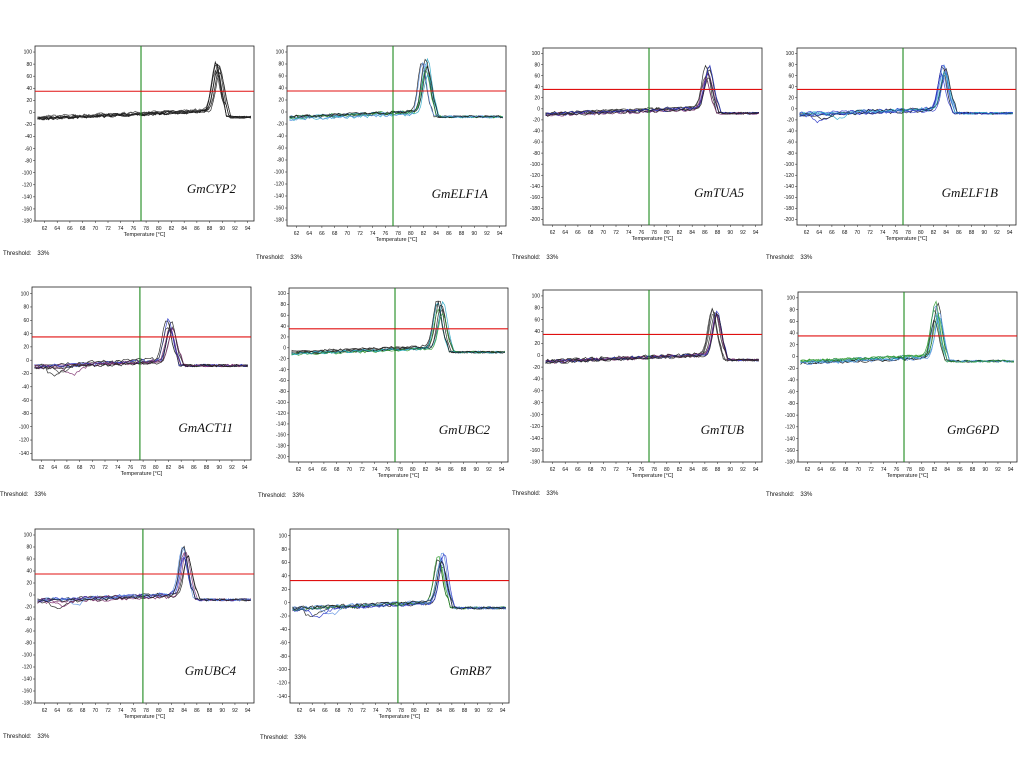 The width and height of the screenshot is (1024, 768). Describe the element at coordinates (535, 198) in the screenshot. I see `y-tick-label: -160` at that location.